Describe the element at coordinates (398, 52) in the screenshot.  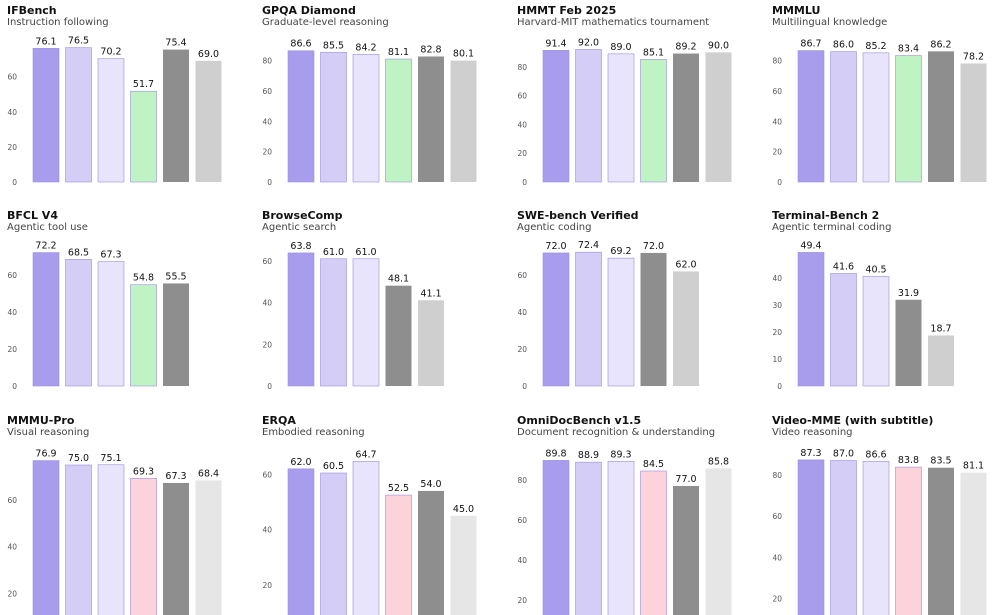
I see `bar-value-label: 81.1` at that location.